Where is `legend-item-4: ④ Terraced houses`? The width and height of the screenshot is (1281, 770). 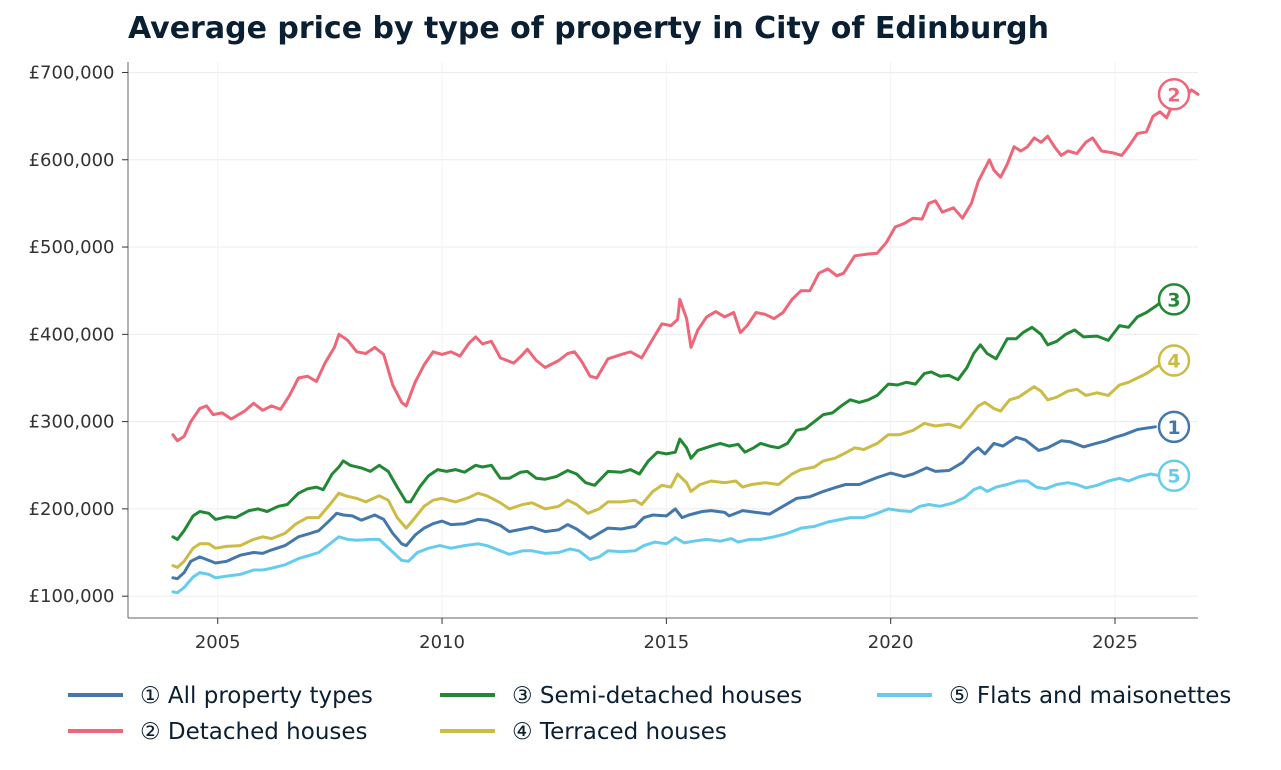
legend-item-4: ④ Terraced houses is located at coordinates (583, 732).